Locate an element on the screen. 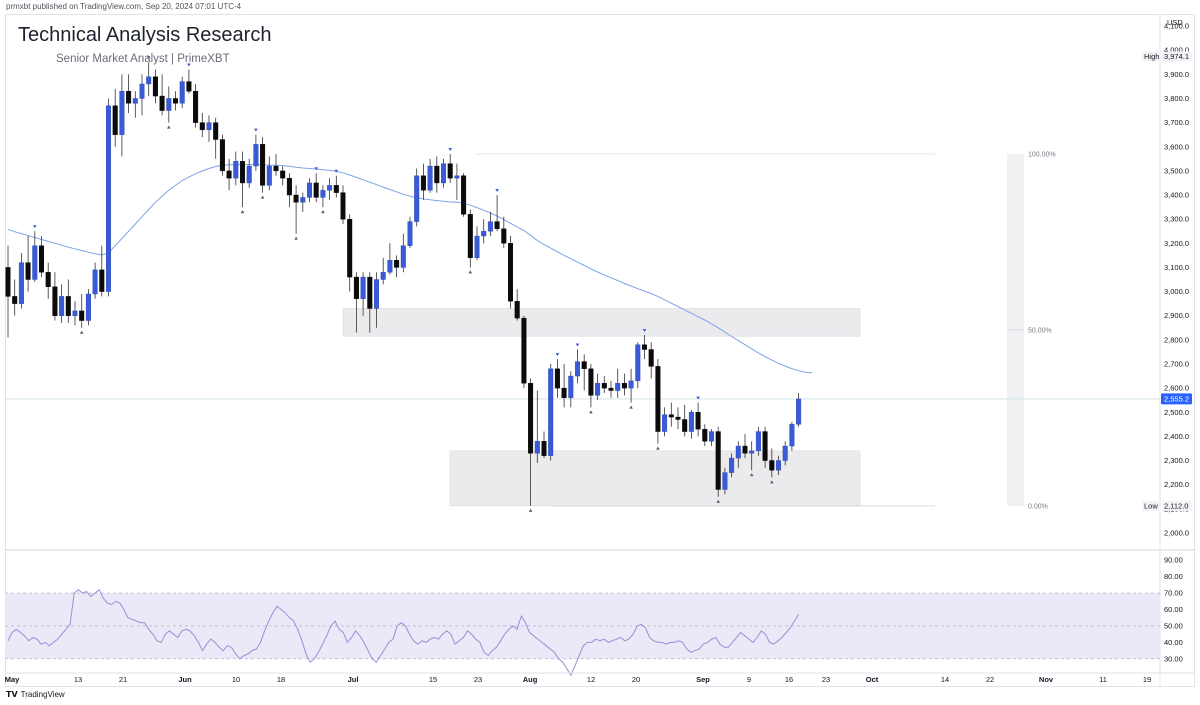 Image resolution: width=1200 pixels, height=705 pixels. high-tag-bg is located at coordinates (1151, 56).